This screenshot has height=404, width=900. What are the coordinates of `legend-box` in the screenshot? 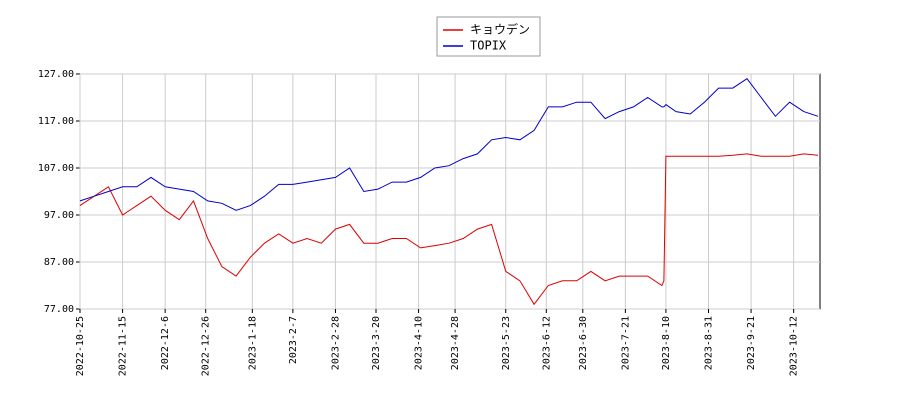 It's located at (488, 36).